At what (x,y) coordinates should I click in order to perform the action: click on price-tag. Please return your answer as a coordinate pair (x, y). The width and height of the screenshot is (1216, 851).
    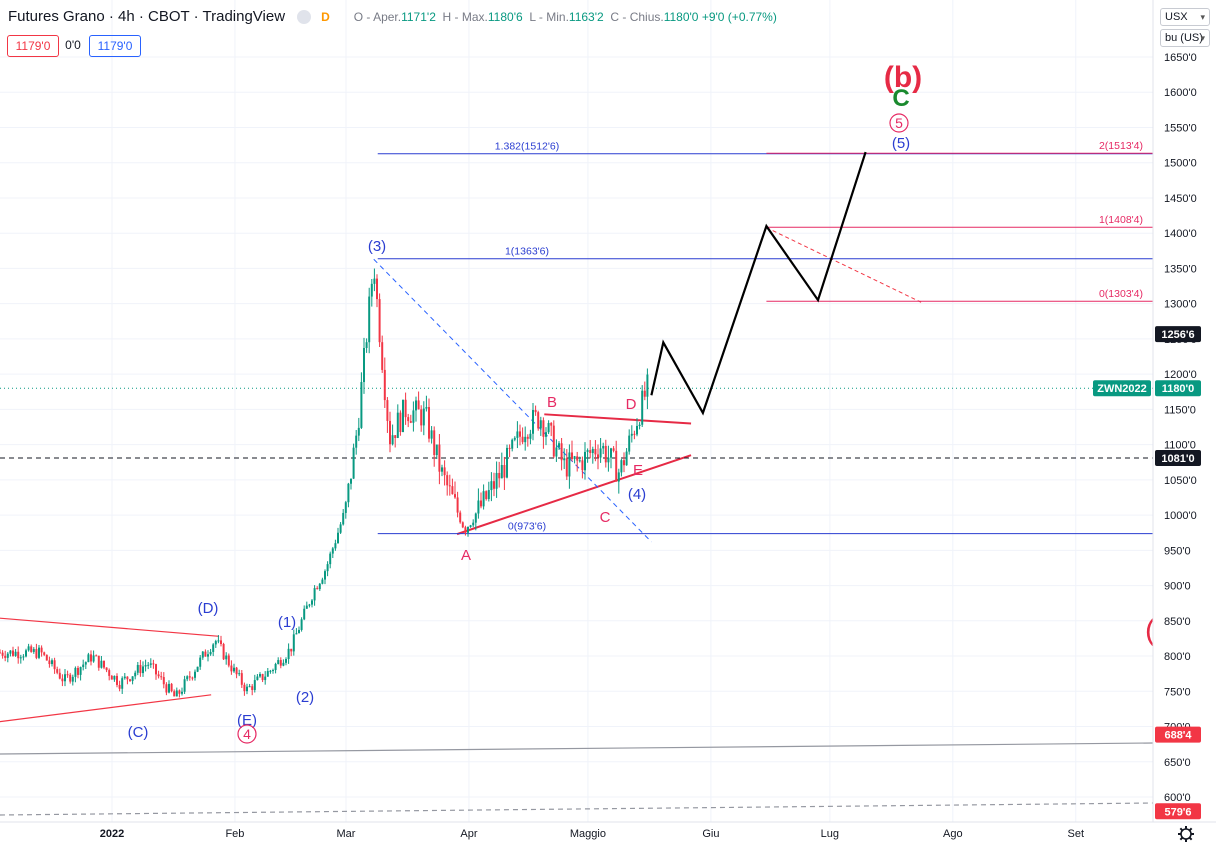
    Looking at the image, I should click on (1178, 458).